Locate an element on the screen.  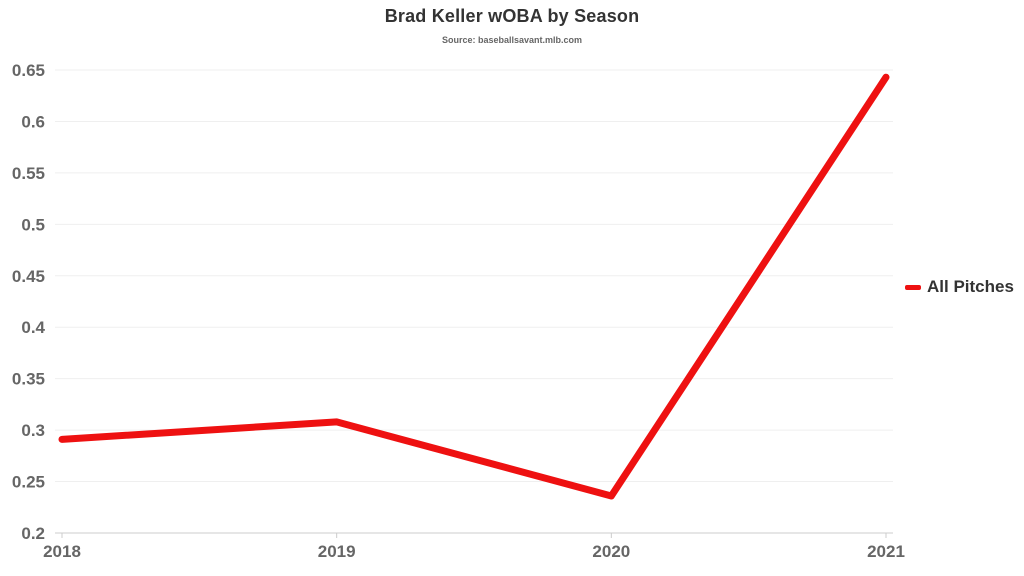
legend-item-all-pitches: All Pitches is located at coordinates (959, 287).